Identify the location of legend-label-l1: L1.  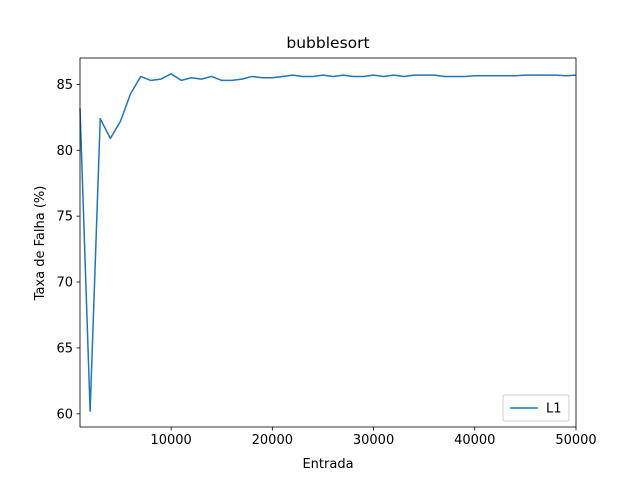
(554, 409).